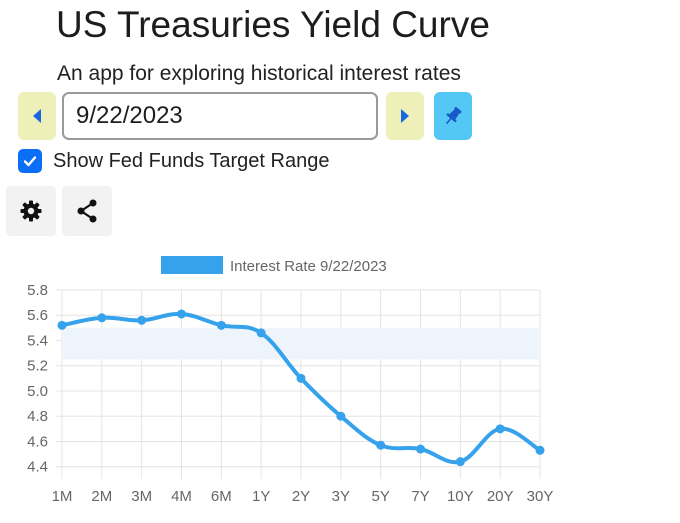  I want to click on fed-funds-checkbox, so click(30, 161).